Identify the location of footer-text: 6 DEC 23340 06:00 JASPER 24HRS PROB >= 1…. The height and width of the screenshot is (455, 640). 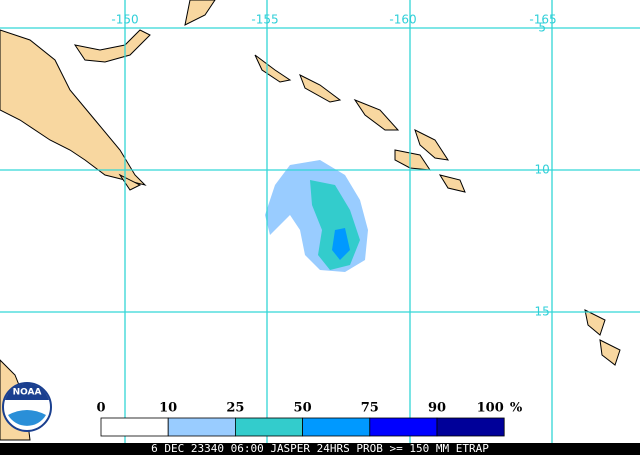
(320, 448).